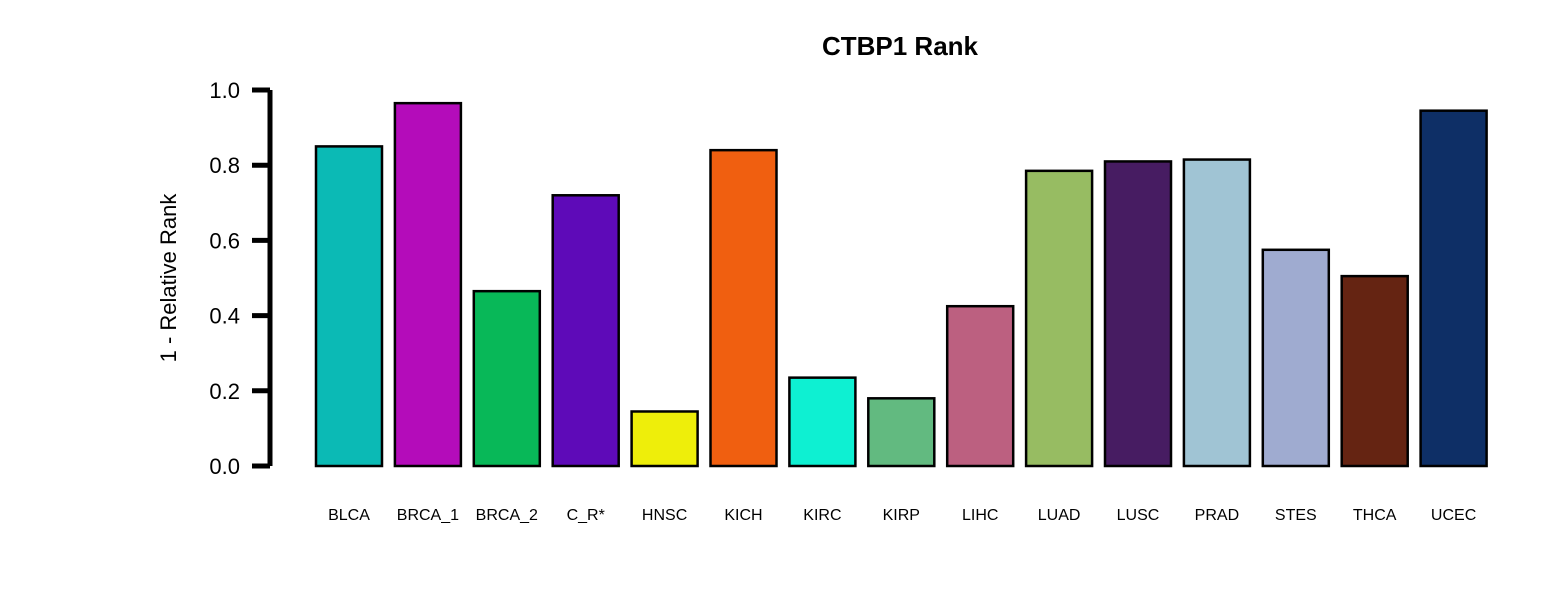 The width and height of the screenshot is (1560, 591). Describe the element at coordinates (743, 308) in the screenshot. I see `bar-kich` at that location.